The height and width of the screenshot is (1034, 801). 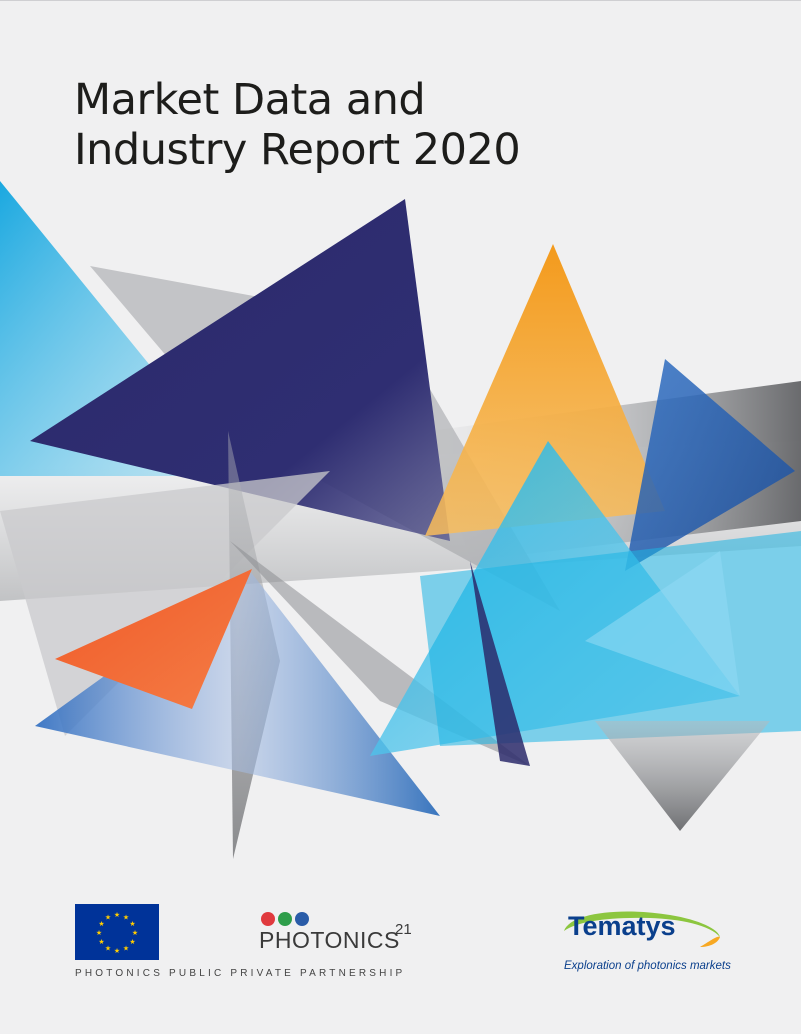 I want to click on photonics-dots, so click(x=286, y=920).